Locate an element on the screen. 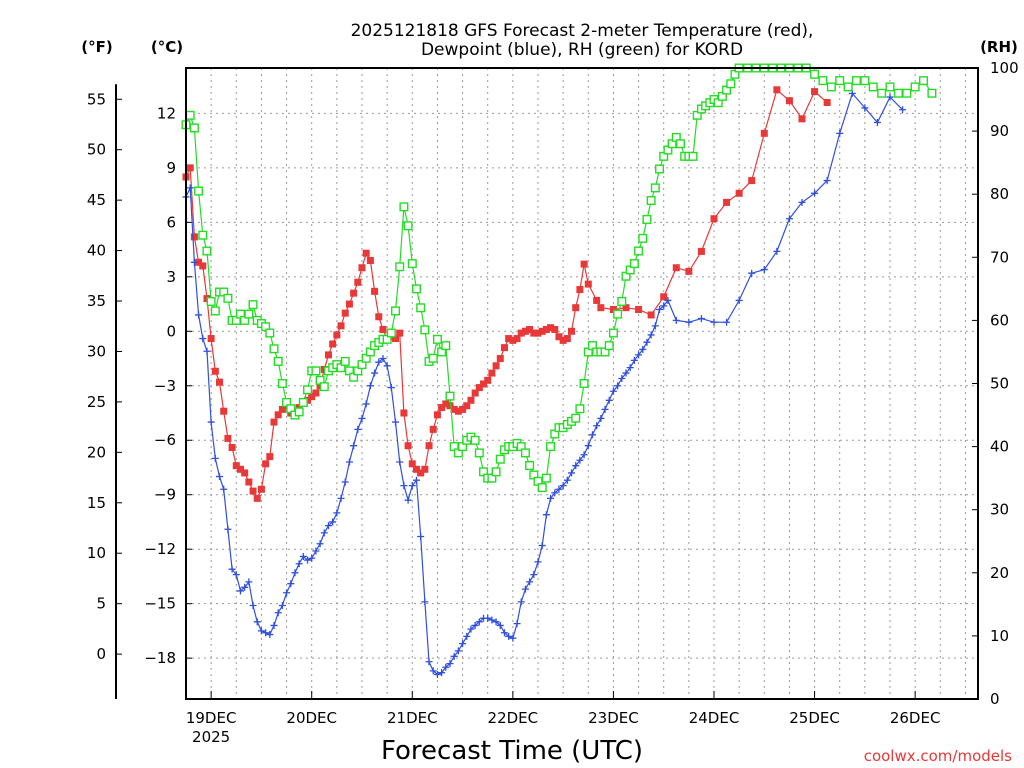 The height and width of the screenshot is (768, 1024). fahrenheit-tick-label: 40 is located at coordinates (96, 251).